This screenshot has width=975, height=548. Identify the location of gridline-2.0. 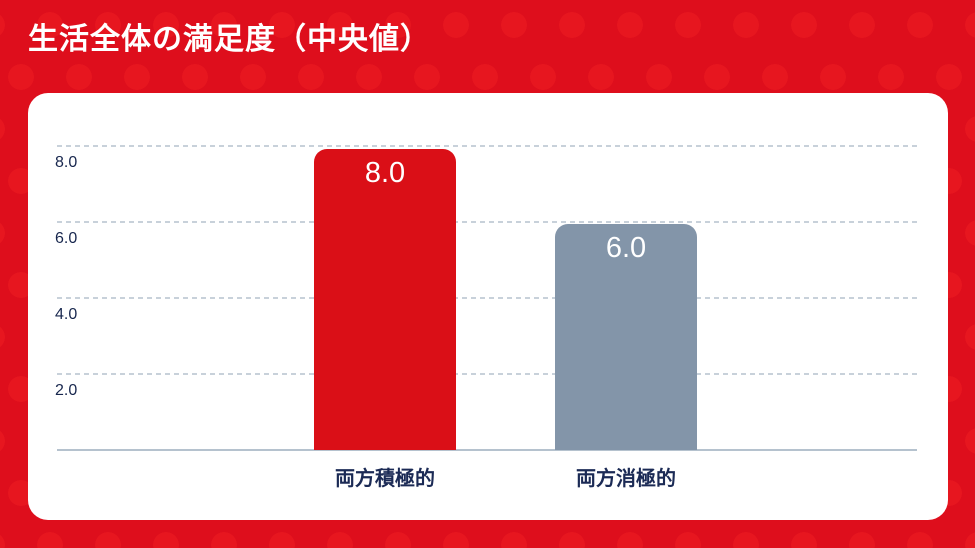
(487, 374).